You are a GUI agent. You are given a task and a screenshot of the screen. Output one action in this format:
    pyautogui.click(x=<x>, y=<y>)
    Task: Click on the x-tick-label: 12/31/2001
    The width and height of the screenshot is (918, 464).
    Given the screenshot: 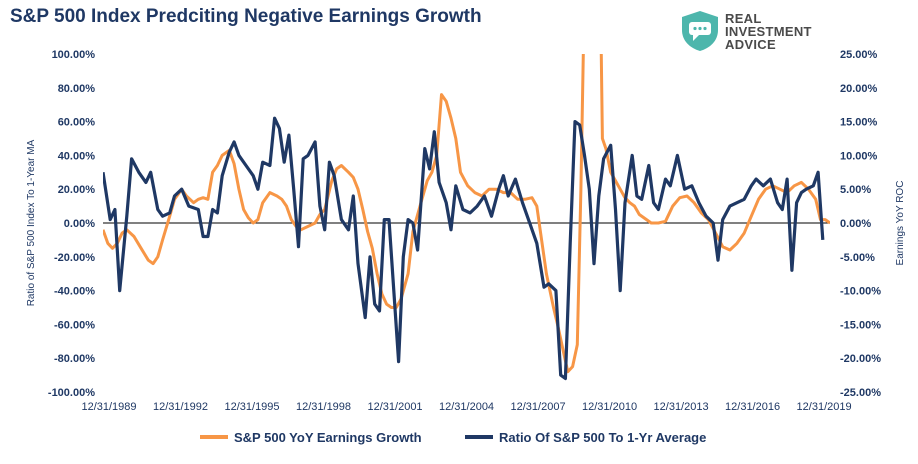 What is the action you would take?
    pyautogui.click(x=395, y=407)
    